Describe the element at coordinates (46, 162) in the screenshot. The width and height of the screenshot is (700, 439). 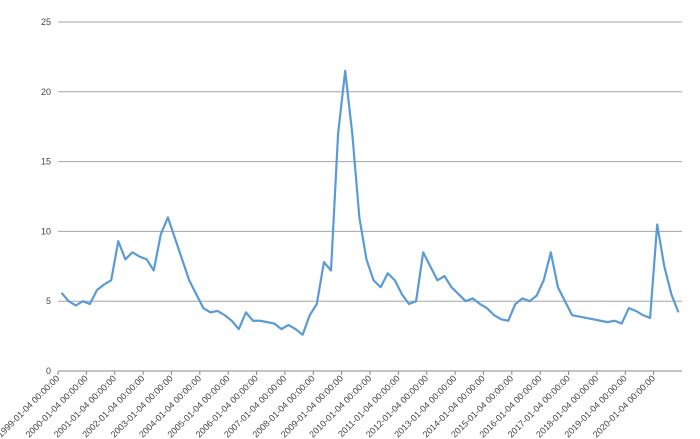
I see `y-tick-label: 15` at that location.